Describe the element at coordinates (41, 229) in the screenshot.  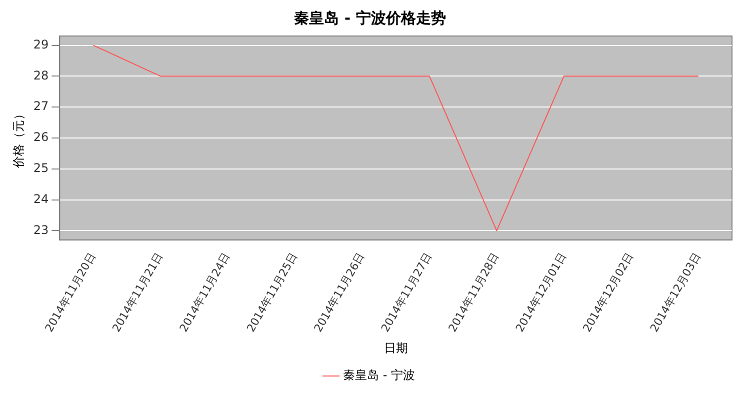
I see `y-tick-label: 23` at that location.